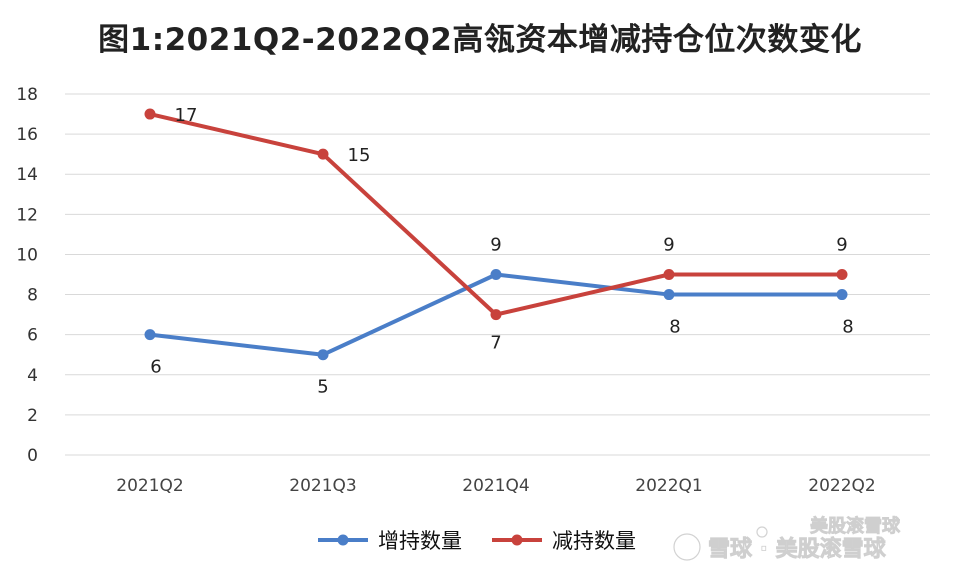  I want to click on x-tick-label: 2021Q3, so click(322, 486).